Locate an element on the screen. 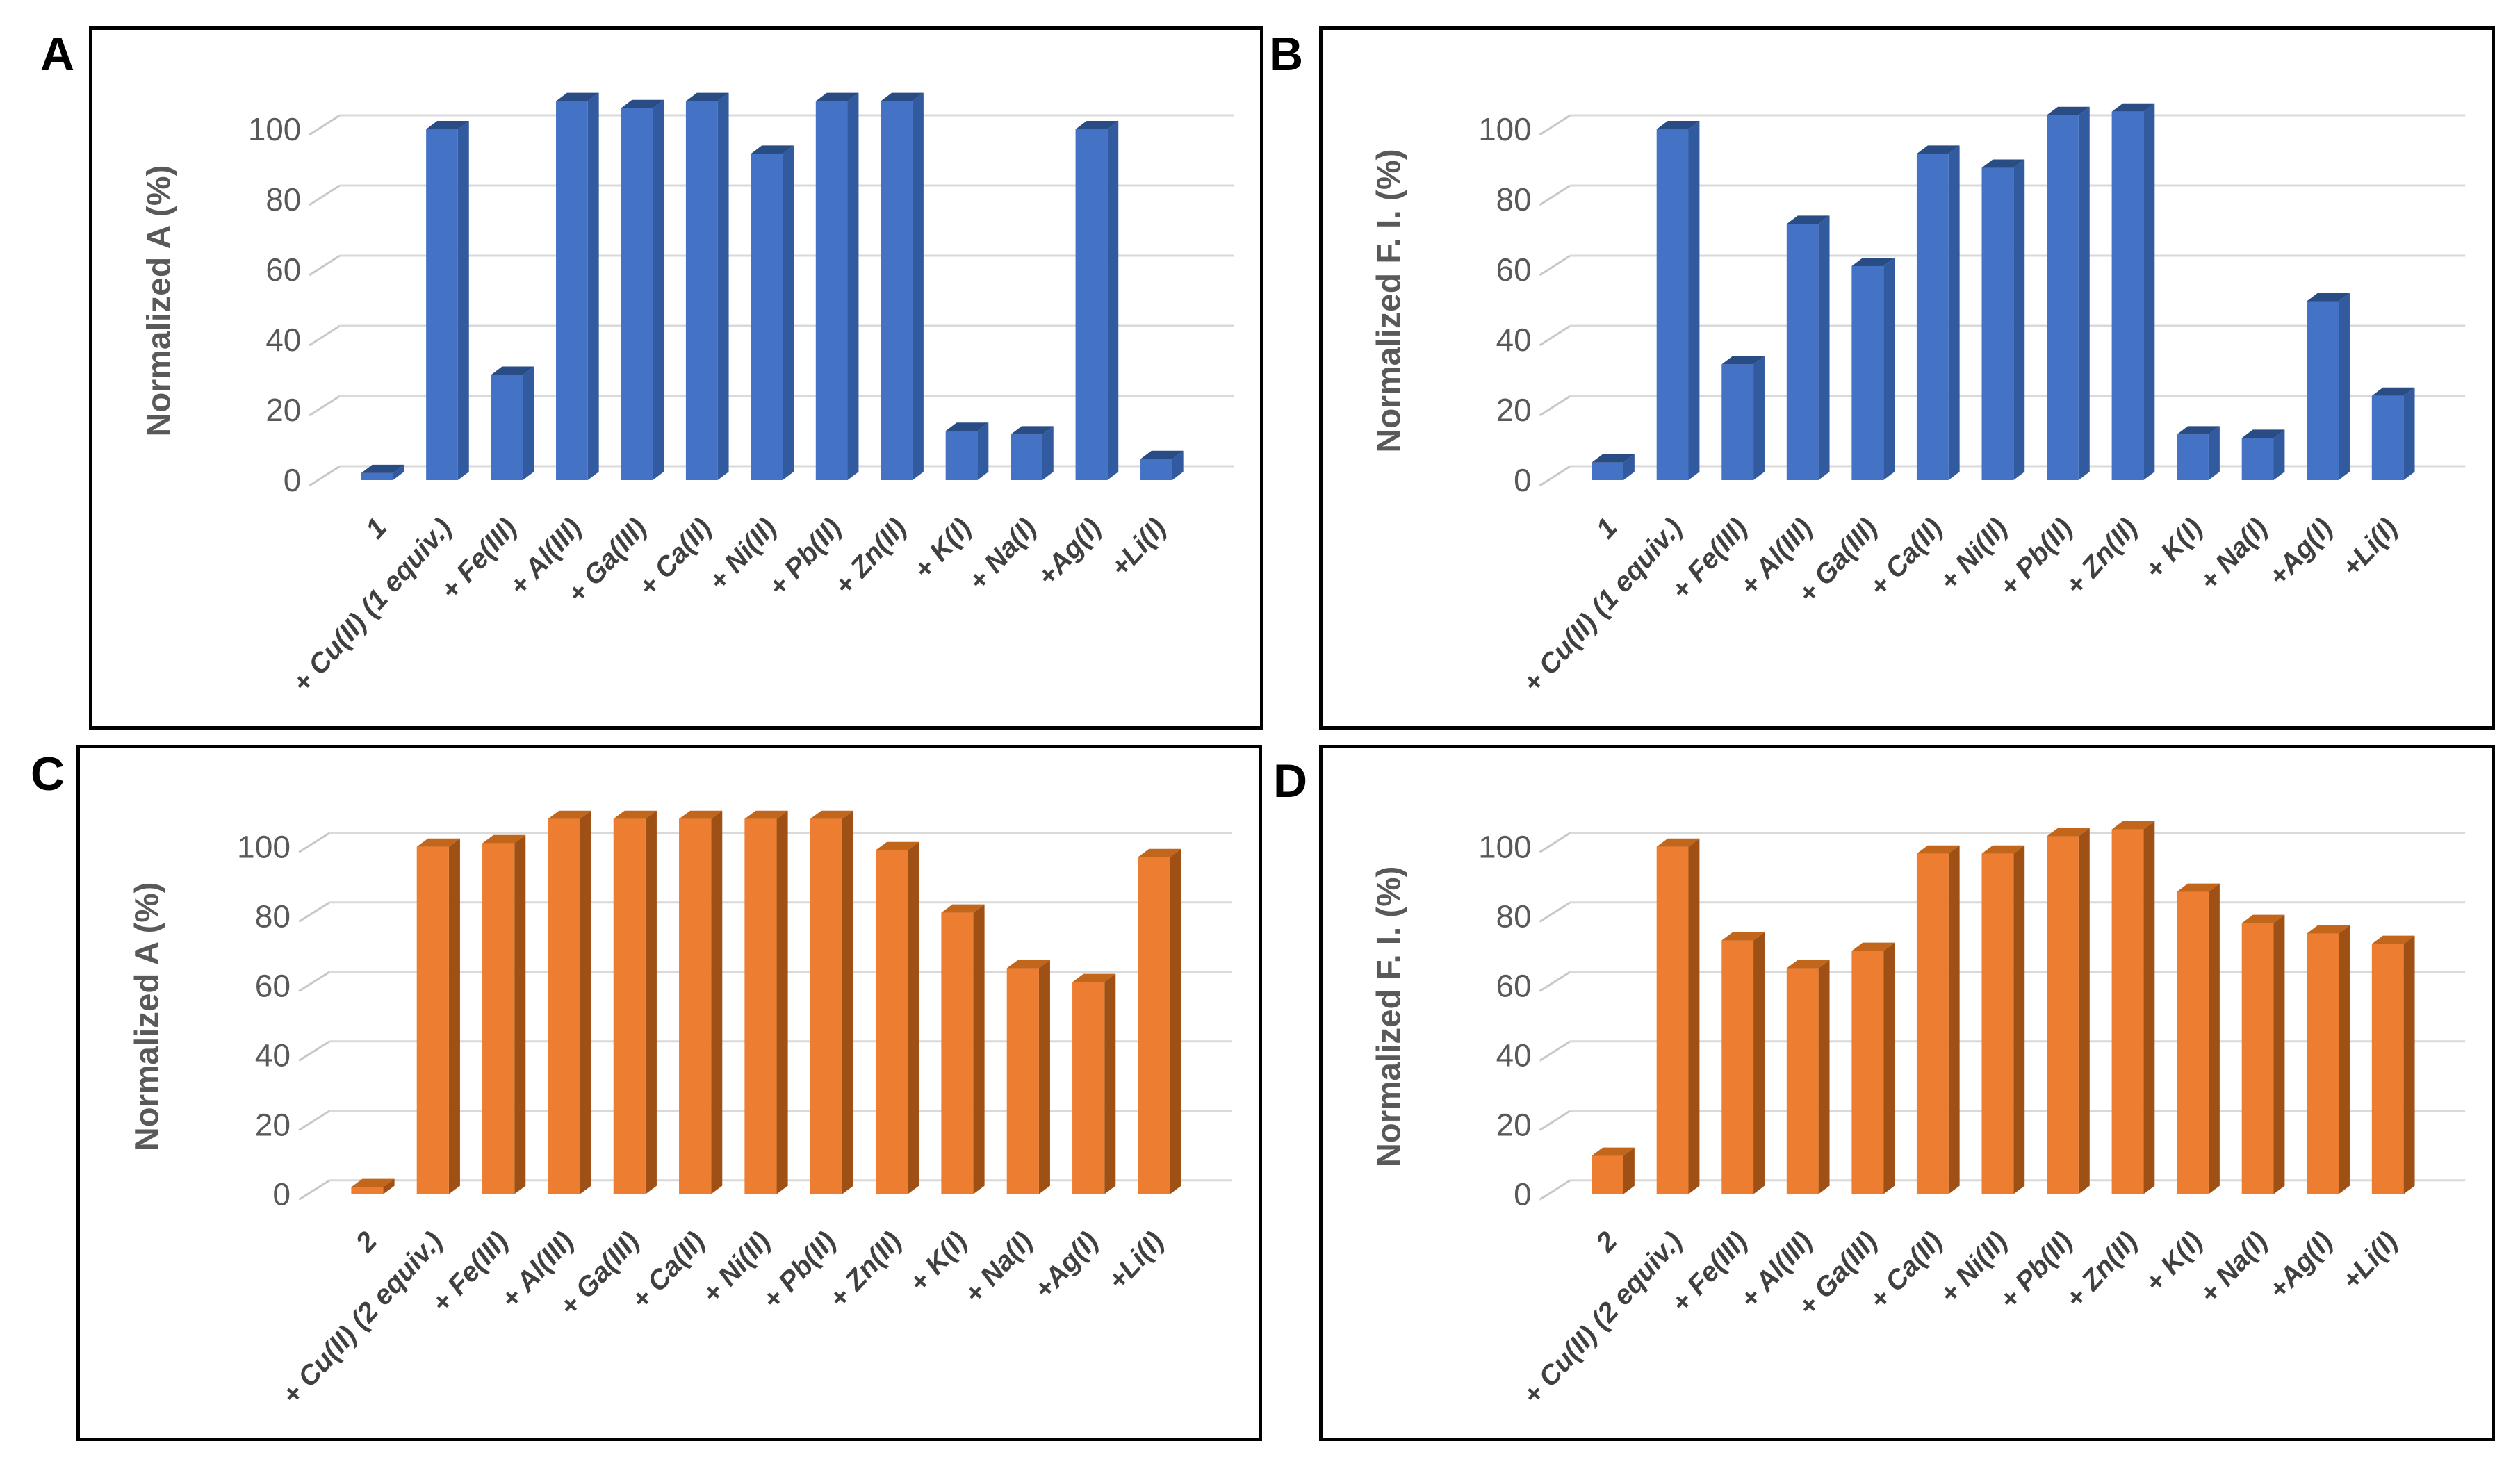 This screenshot has height=1473, width=2520. x-category-label: + Pb(II) is located at coordinates (799, 1270).